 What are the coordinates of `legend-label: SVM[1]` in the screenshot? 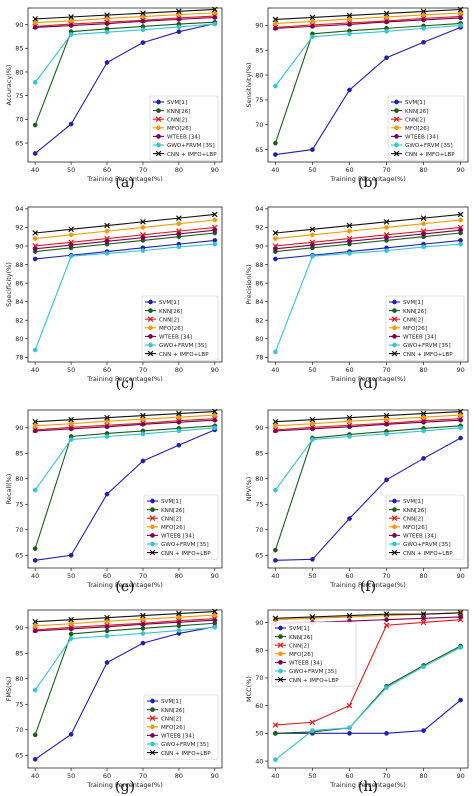 It's located at (413, 502).